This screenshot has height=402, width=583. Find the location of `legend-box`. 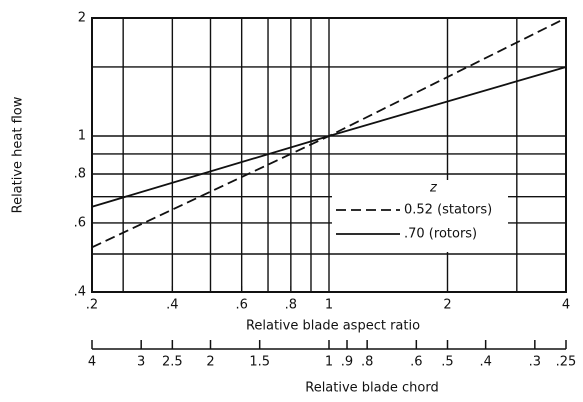

legend-box is located at coordinates (420, 216).